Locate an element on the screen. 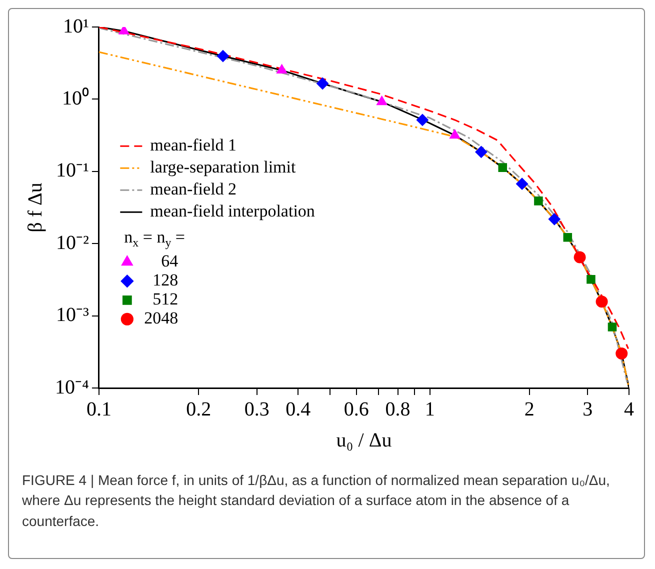  legend-label: mean-field interpolation is located at coordinates (233, 211).